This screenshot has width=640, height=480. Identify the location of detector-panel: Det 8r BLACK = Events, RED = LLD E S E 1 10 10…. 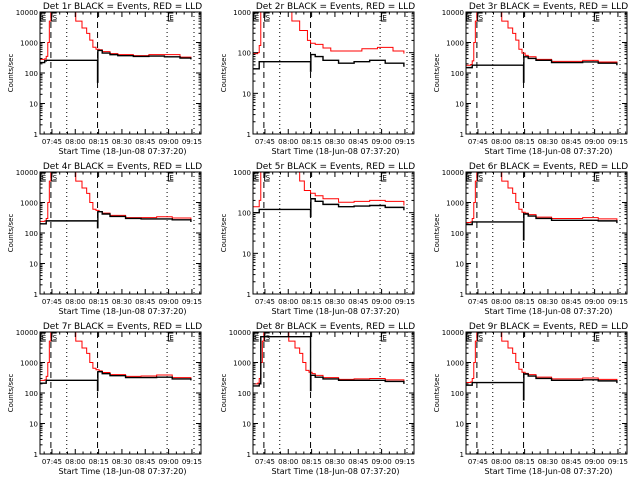
(319, 400).